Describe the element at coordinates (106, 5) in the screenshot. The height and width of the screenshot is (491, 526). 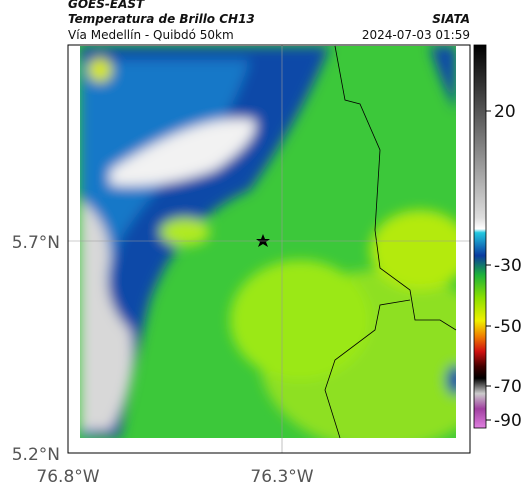
I see `source: GOES-EAST` at that location.